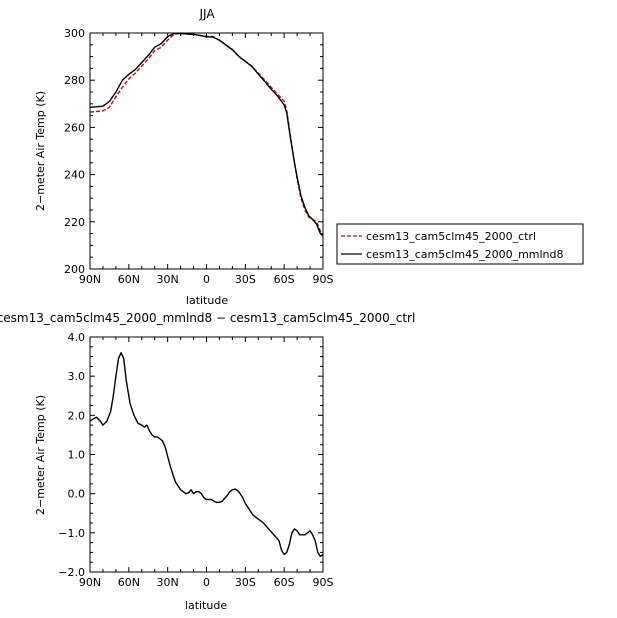 The image size is (617, 618). I want to click on y-tick-label: 200, so click(74, 269).